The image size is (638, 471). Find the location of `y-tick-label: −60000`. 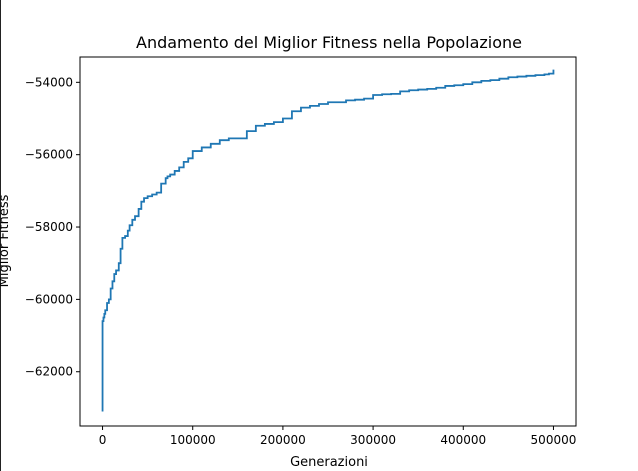

y-tick-label: −60000 is located at coordinates (49, 299).